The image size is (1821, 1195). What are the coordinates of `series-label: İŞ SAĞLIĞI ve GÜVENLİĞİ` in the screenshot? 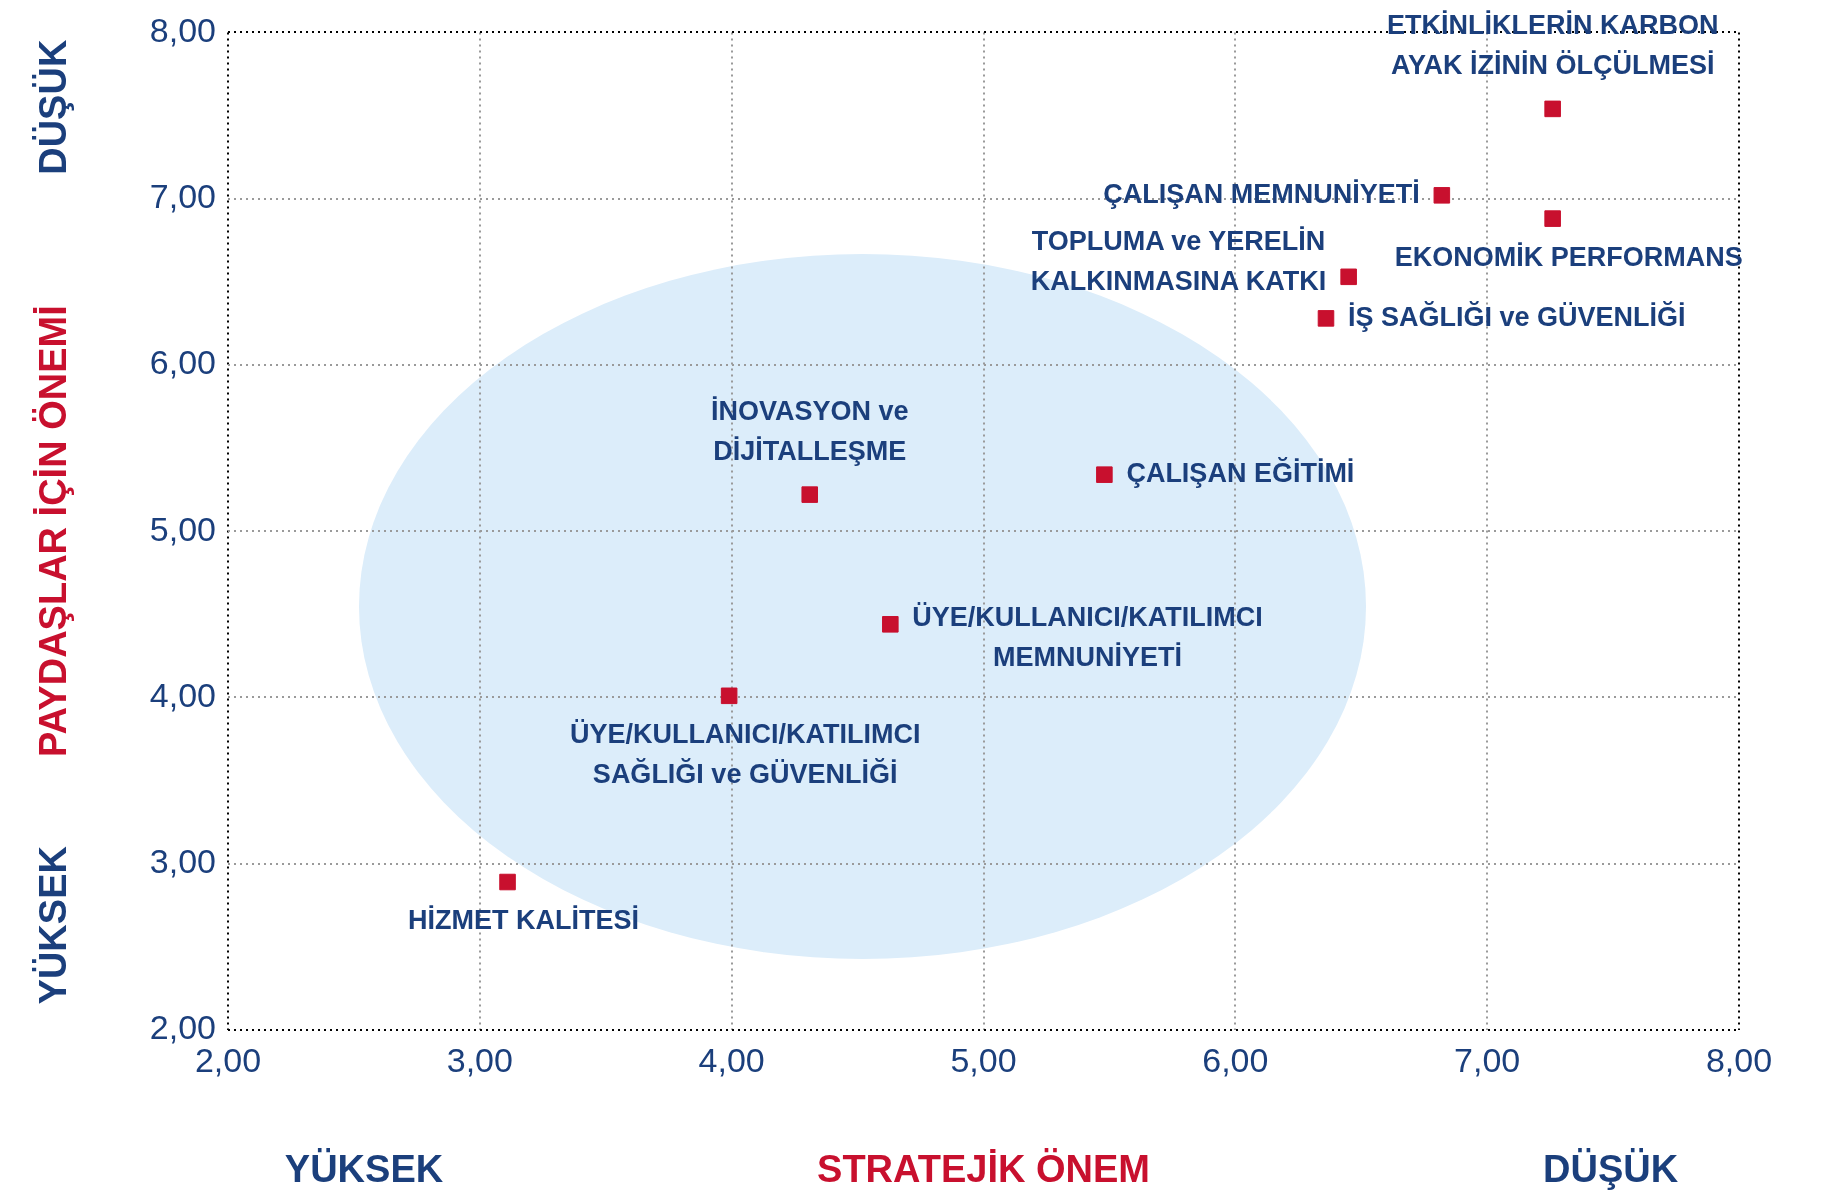 It's located at (1516, 316).